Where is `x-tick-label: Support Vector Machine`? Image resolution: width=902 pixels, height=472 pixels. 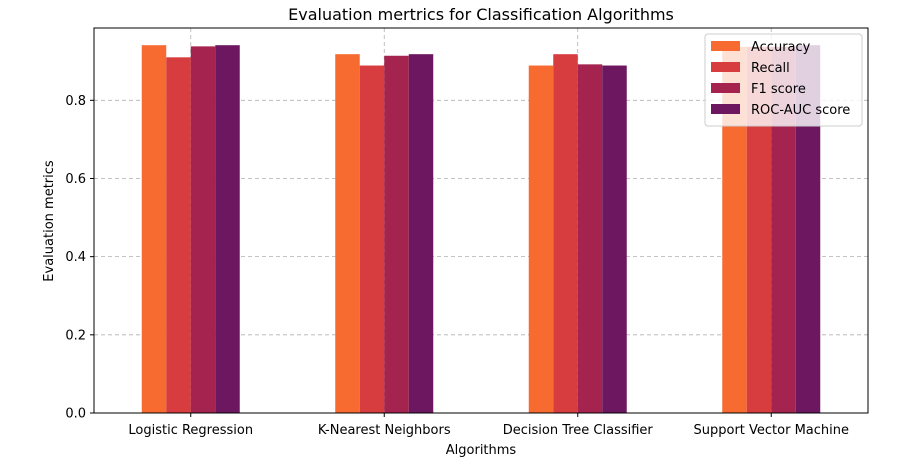 x-tick-label: Support Vector Machine is located at coordinates (772, 430).